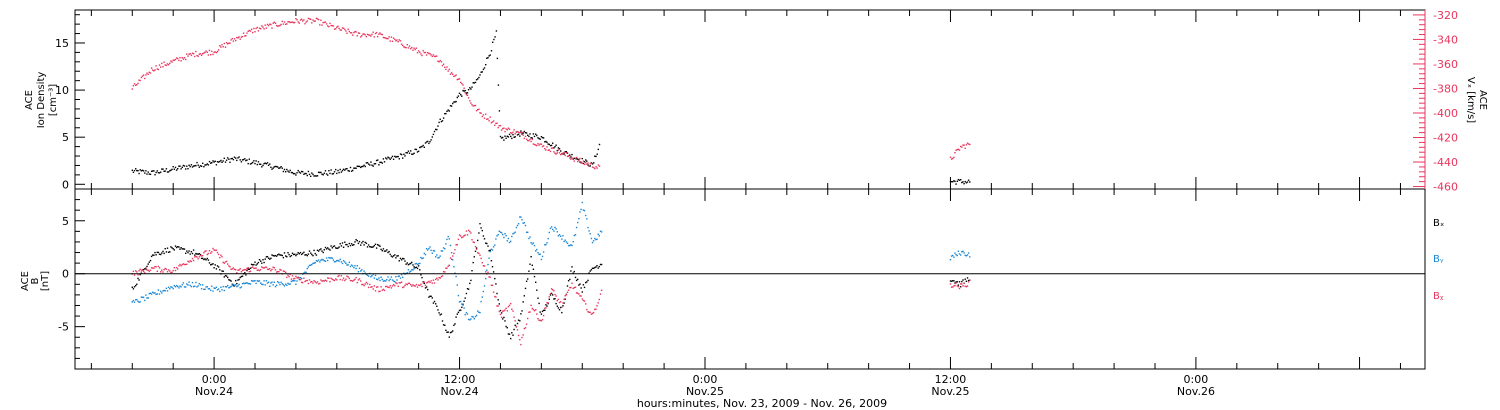 Image resolution: width=1500 pixels, height=410 pixels. I want to click on top-y2tick-label: -440, so click(1445, 162).